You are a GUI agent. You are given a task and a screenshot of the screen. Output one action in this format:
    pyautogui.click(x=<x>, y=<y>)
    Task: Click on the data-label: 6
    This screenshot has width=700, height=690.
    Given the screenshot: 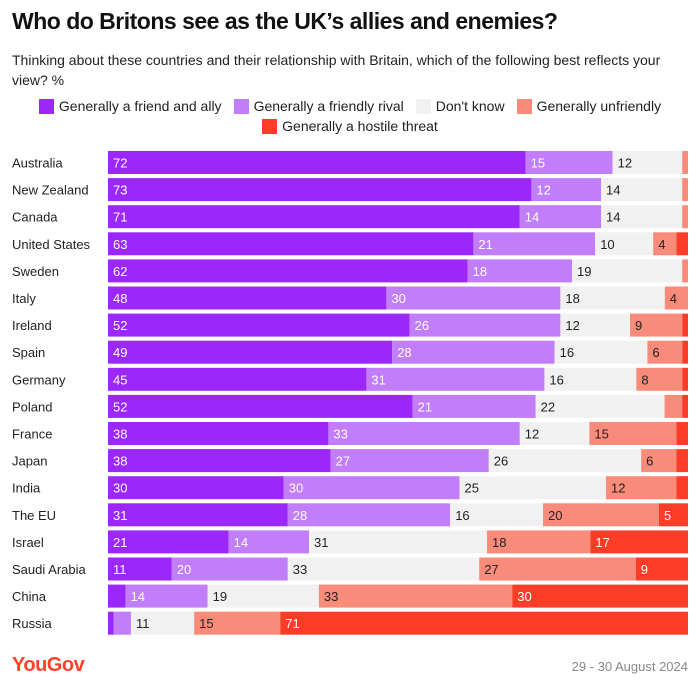 What is the action you would take?
    pyautogui.click(x=649, y=461)
    